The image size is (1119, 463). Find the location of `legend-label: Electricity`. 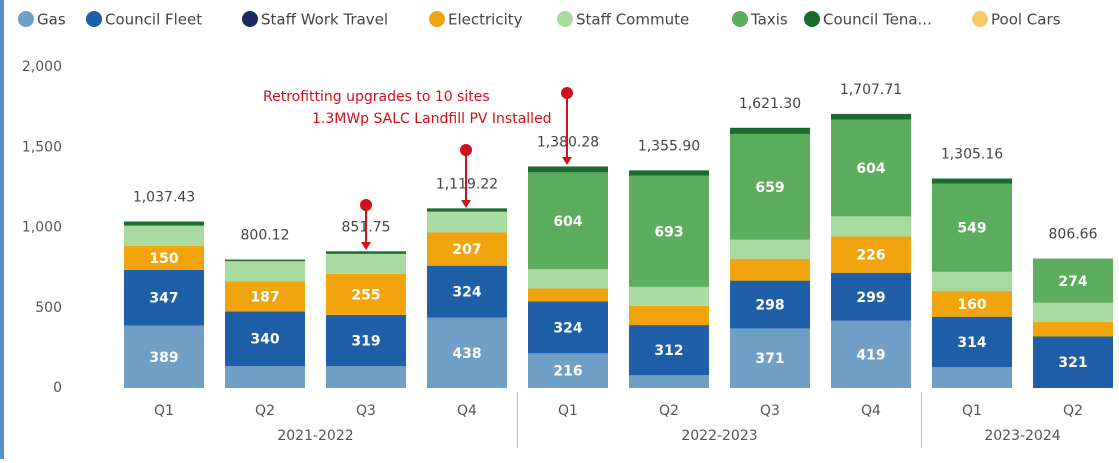

legend-label: Electricity is located at coordinates (485, 20).